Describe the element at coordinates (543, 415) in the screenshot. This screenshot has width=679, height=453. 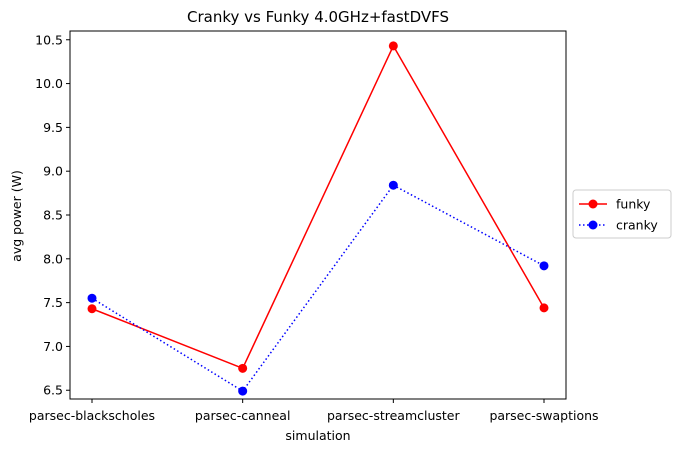
I see `x-tick-label: parsec-swaptions` at that location.